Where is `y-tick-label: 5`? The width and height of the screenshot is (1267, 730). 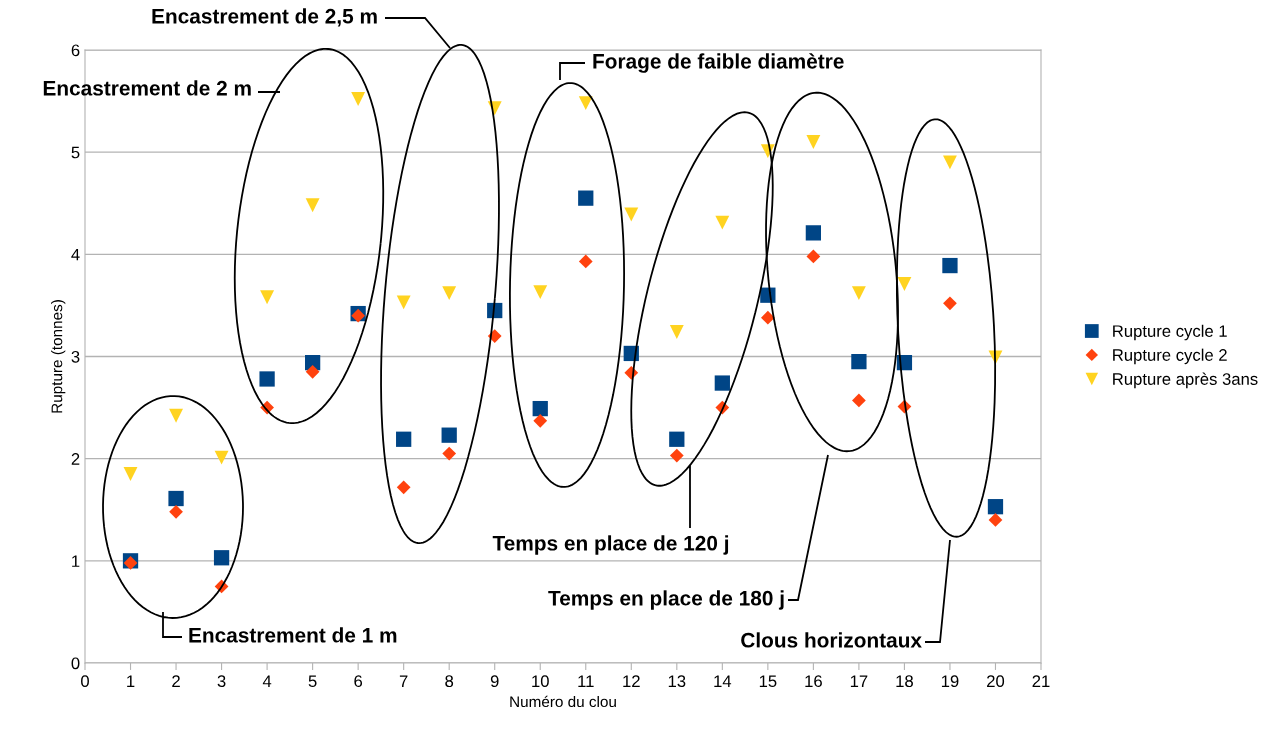
y-tick-label: 5 is located at coordinates (75, 152).